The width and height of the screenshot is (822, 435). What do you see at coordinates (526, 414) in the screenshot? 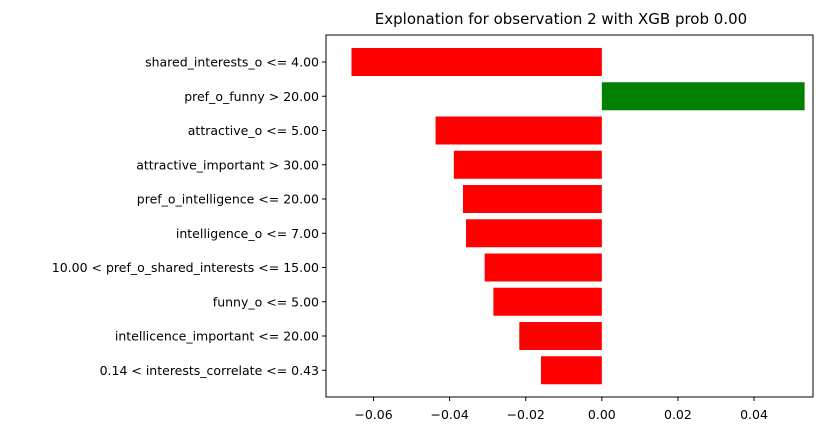
I see `x-tick-label: −0.02` at bounding box center [526, 414].